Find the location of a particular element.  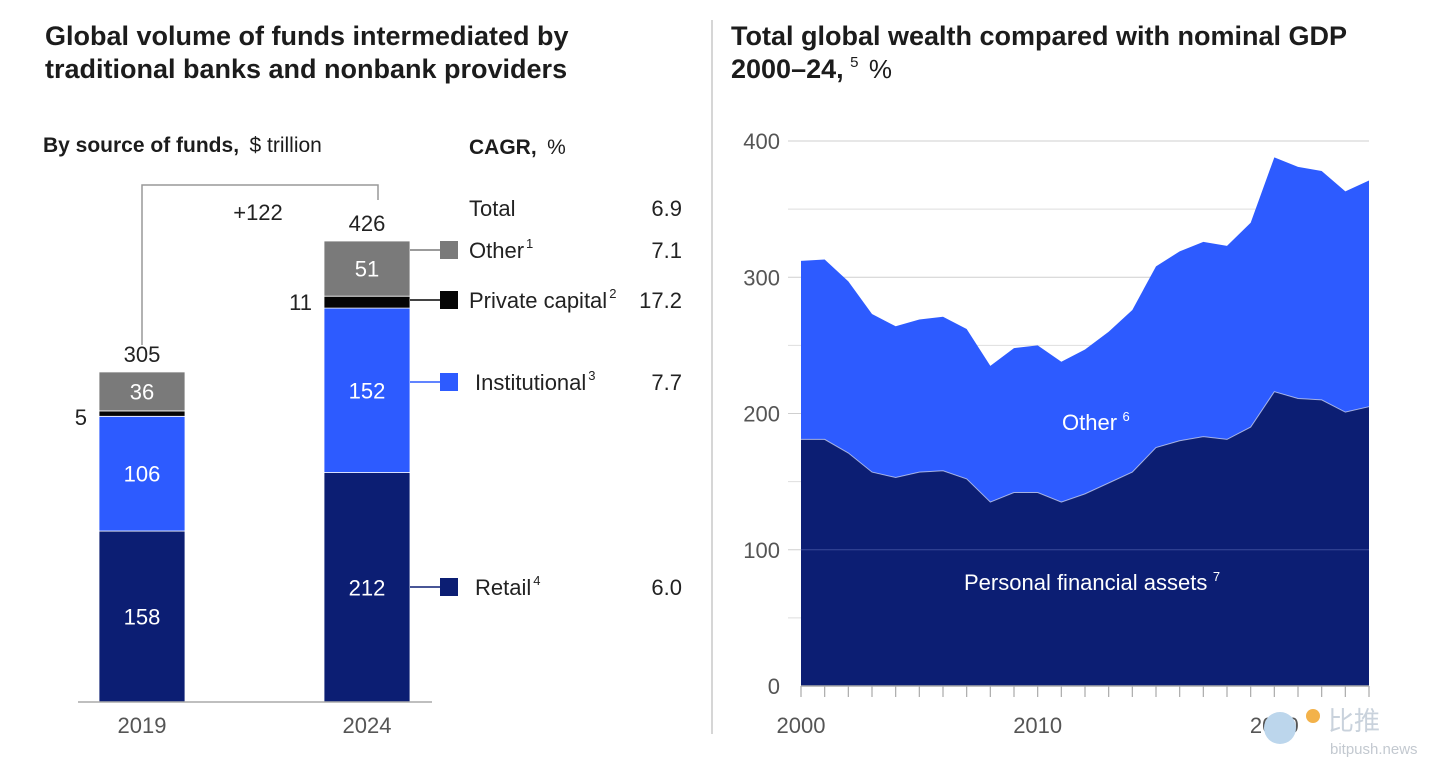

legend-label-private: Private capital 2 is located at coordinates (542, 299).